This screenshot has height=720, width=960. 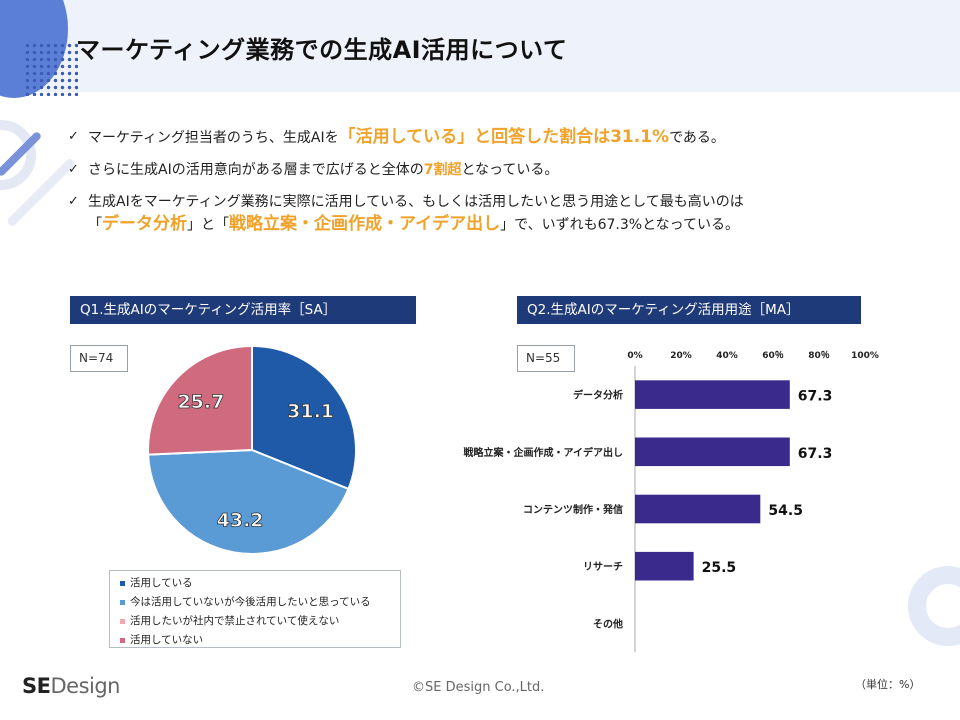 I want to click on legend-label: 活用している, so click(x=161, y=583).